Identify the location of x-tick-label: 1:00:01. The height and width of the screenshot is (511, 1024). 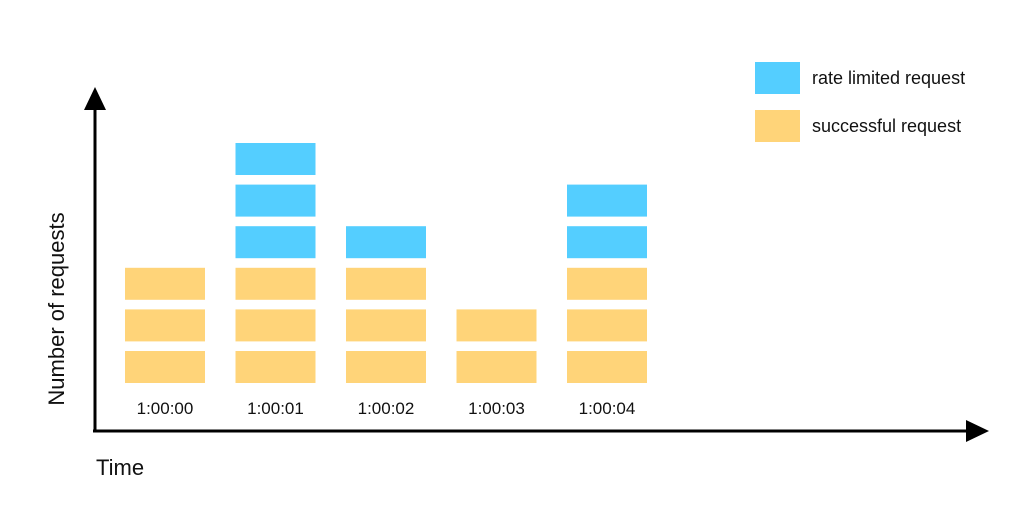
(275, 408).